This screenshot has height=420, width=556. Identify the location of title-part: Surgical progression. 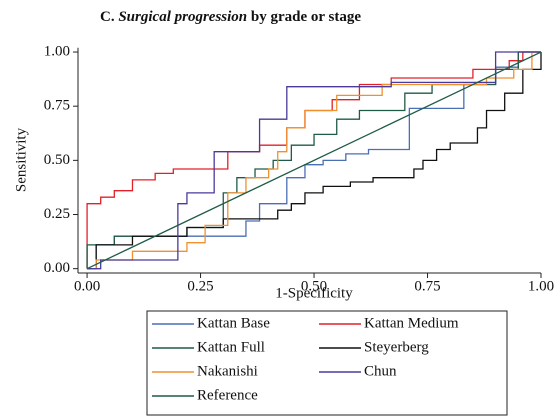
(182, 17).